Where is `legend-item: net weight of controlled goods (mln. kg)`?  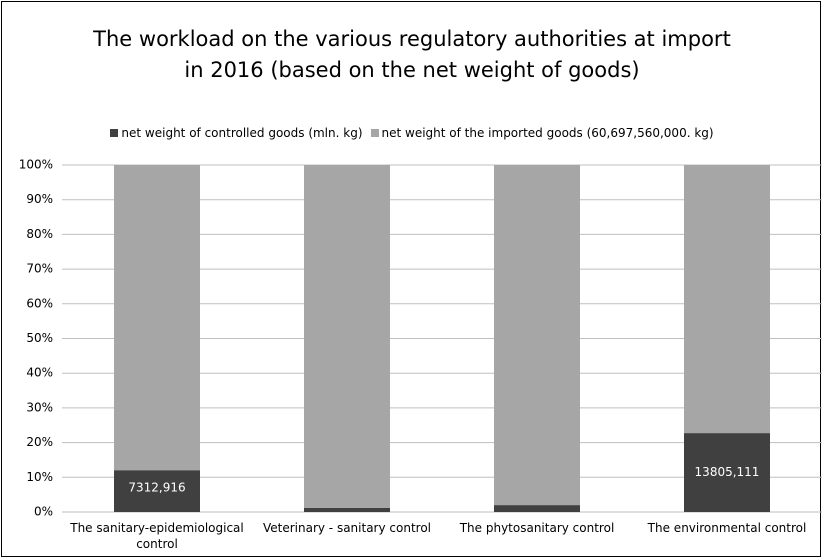
legend-item: net weight of controlled goods (mln. kg) is located at coordinates (236, 133).